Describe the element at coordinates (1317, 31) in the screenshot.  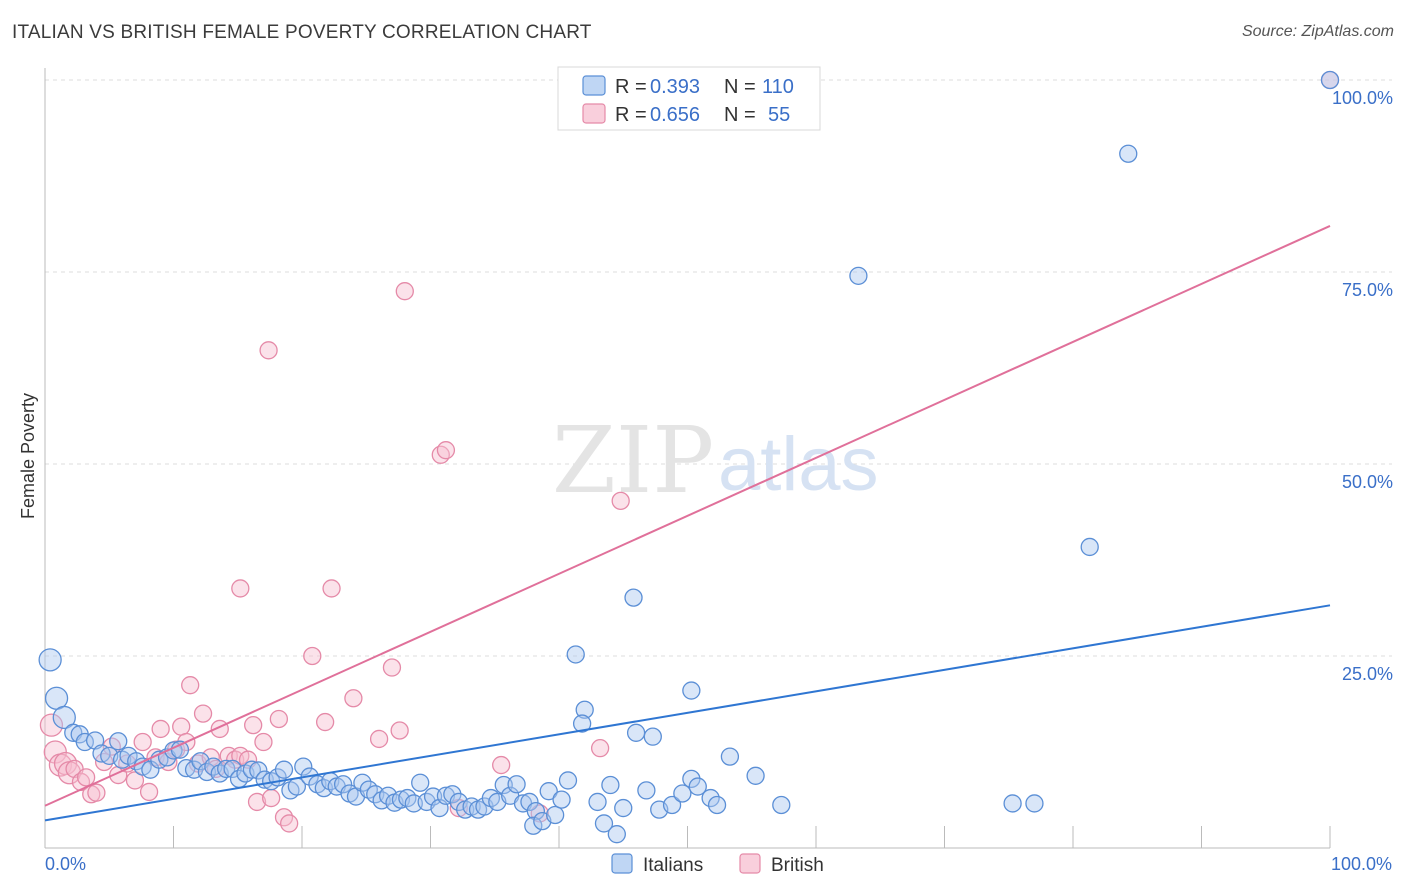
I see `chart-source: Source: ZipAtlas.com` at that location.